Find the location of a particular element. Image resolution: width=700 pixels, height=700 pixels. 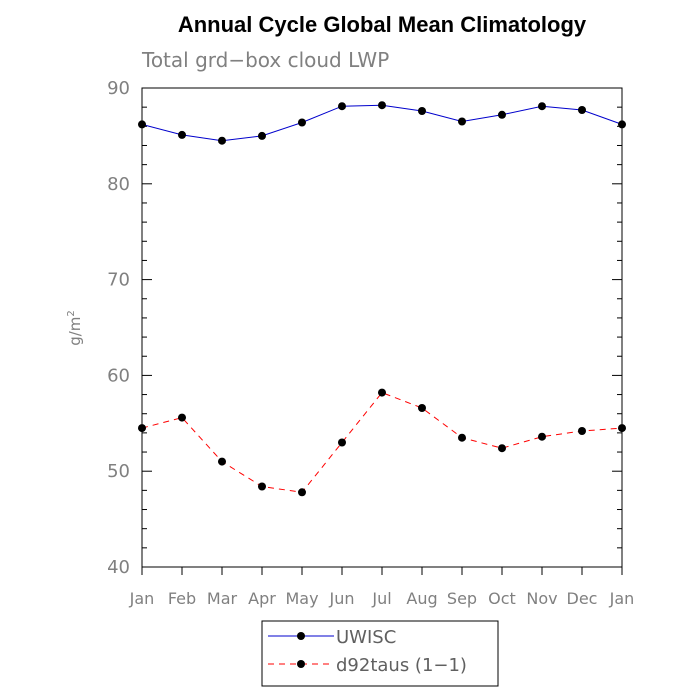

x-tick-label: Aug is located at coordinates (421, 598).